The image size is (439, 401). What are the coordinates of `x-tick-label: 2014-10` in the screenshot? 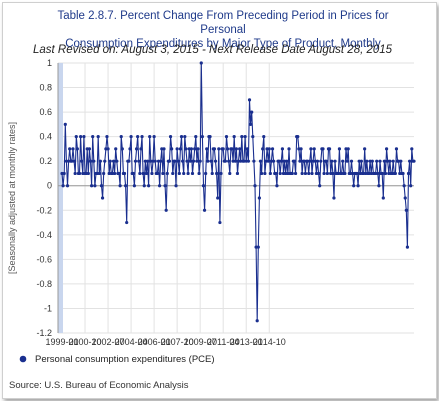 It's located at (269, 342).